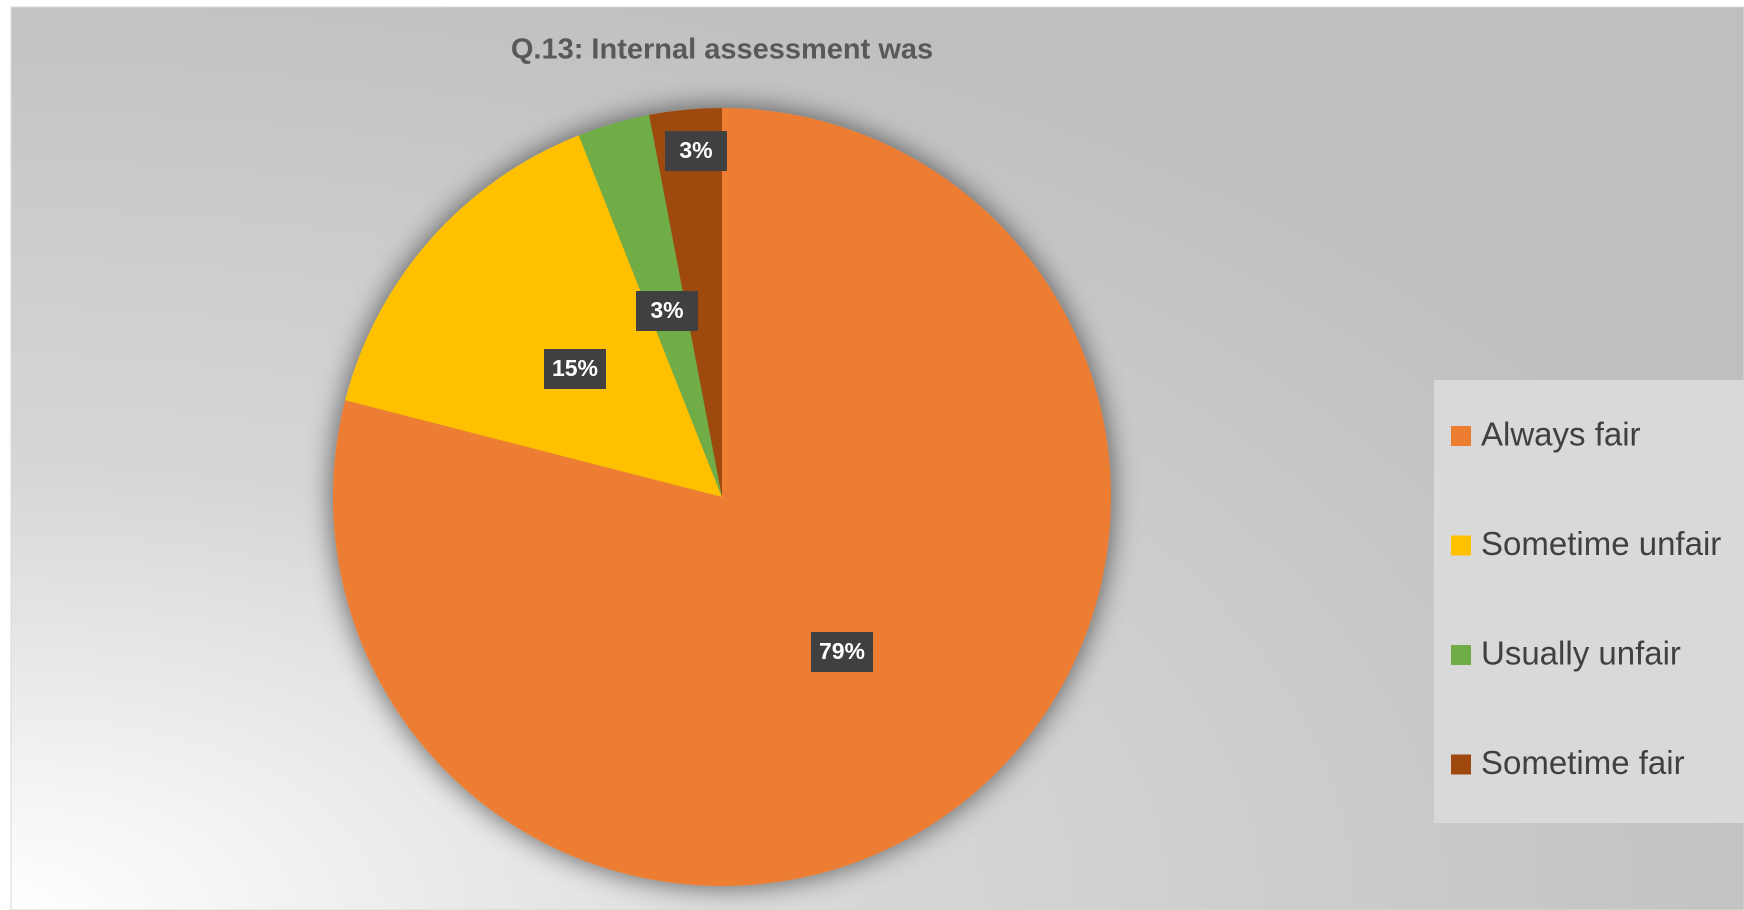 This screenshot has width=1744, height=910. What do you see at coordinates (533, 316) in the screenshot?
I see `pie-slice` at bounding box center [533, 316].